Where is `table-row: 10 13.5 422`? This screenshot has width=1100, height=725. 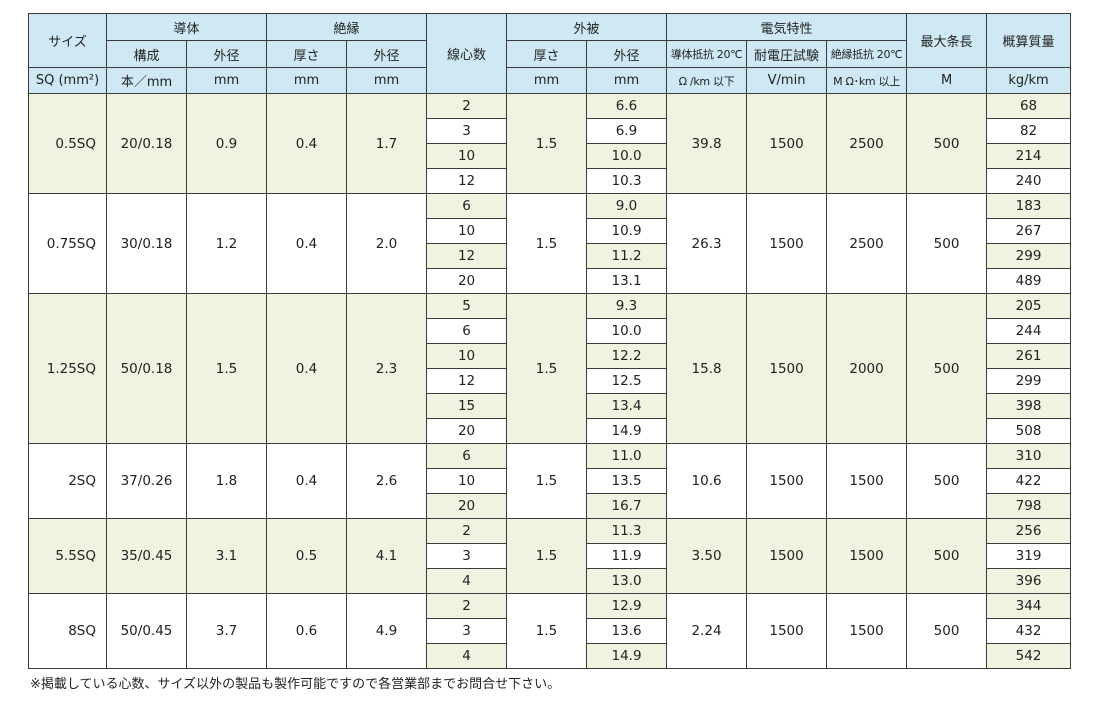 table-row: 10 13.5 422 is located at coordinates (550, 481).